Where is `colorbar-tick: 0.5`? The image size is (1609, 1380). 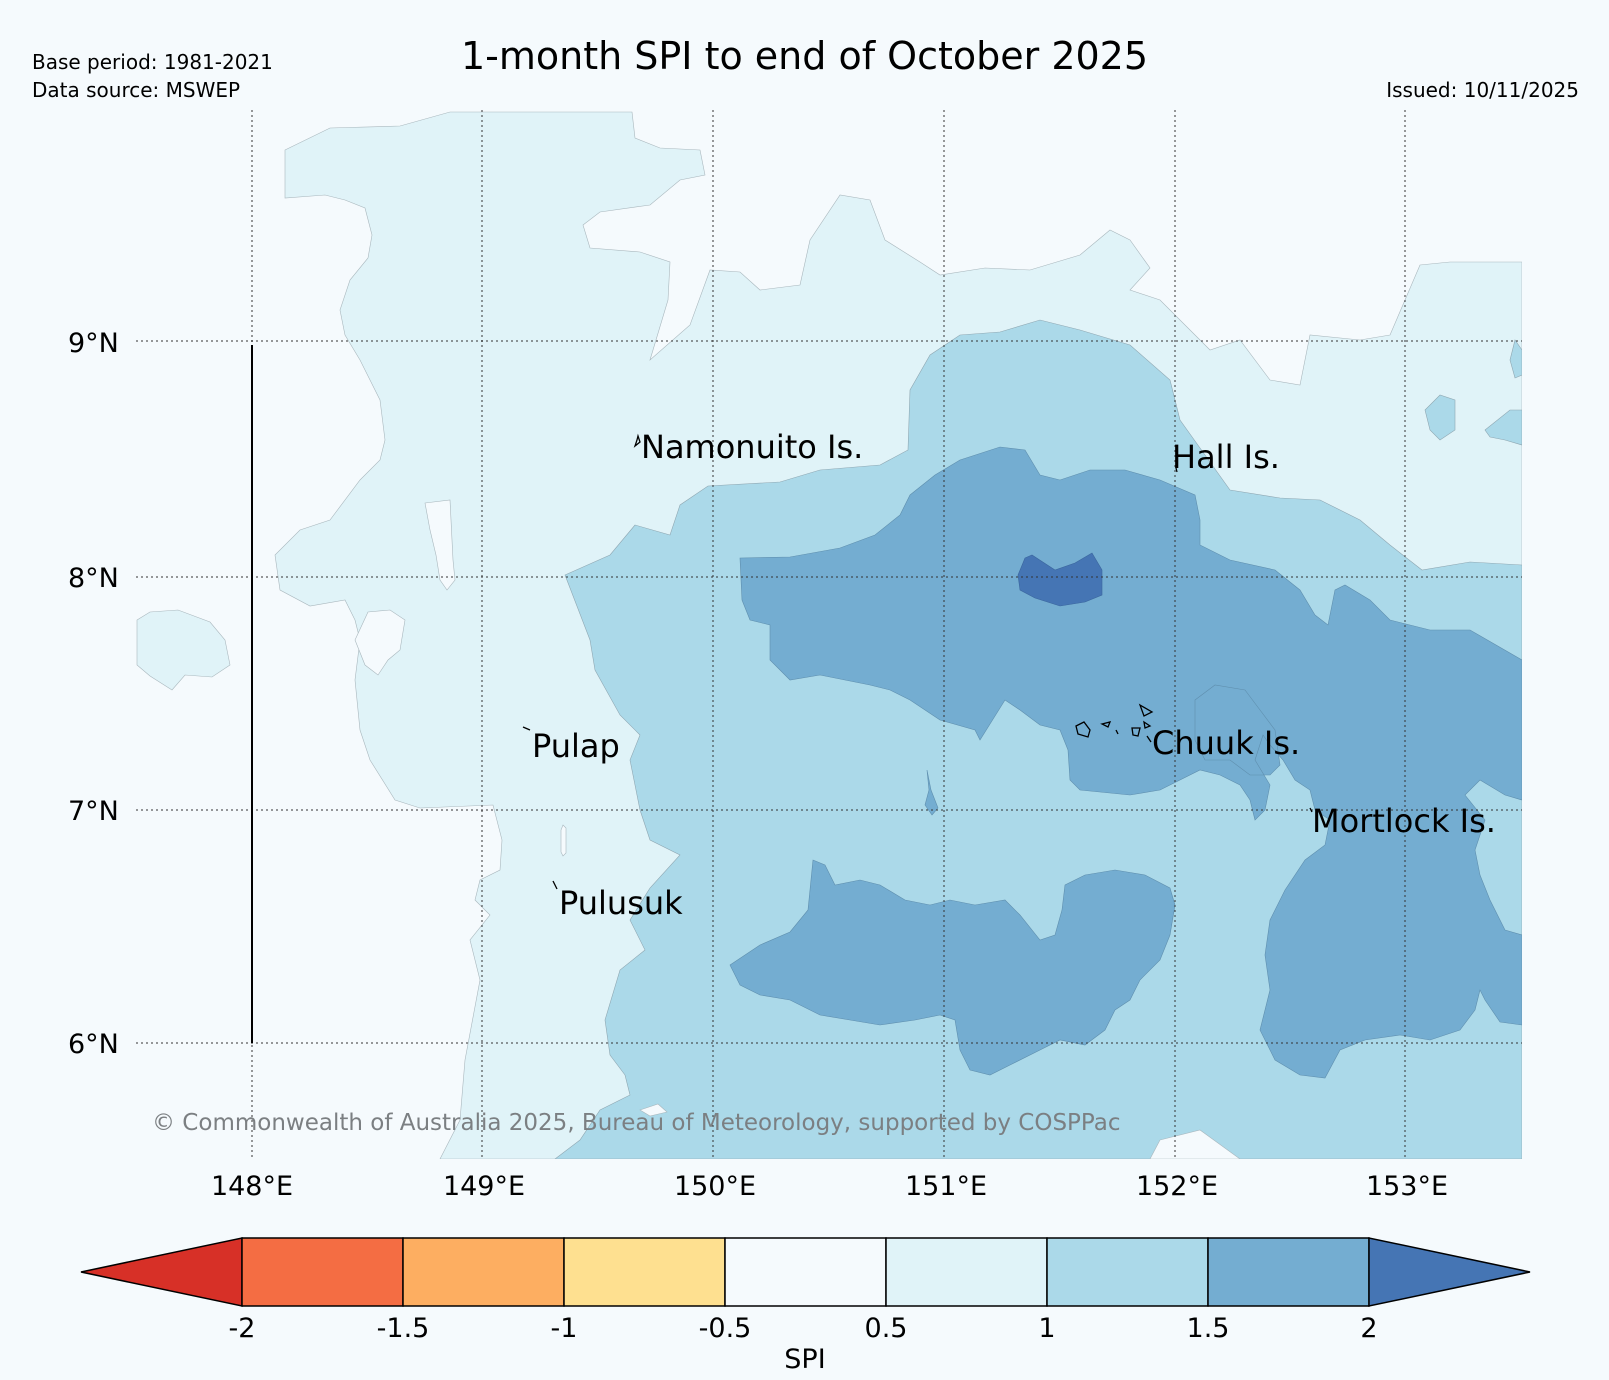
colorbar-tick: 0.5 is located at coordinates (886, 1328).